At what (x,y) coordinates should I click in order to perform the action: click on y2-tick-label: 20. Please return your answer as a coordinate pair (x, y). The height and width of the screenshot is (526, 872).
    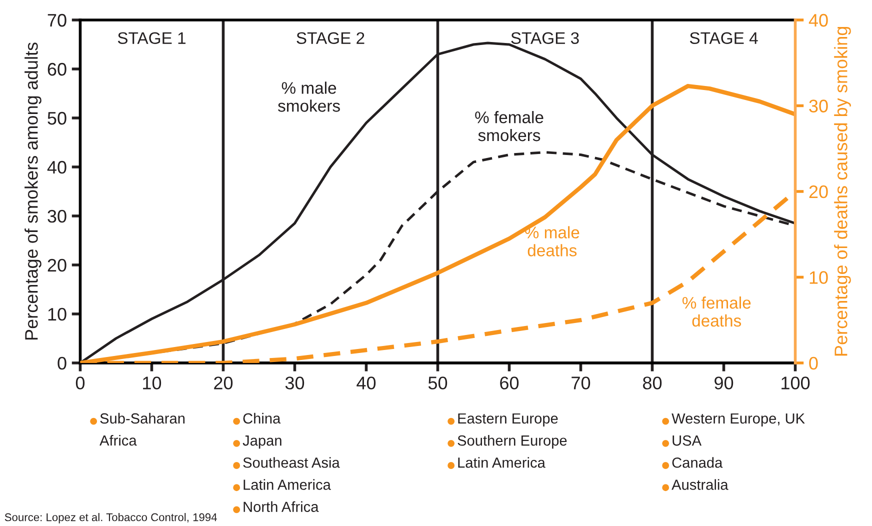
    Looking at the image, I should click on (818, 191).